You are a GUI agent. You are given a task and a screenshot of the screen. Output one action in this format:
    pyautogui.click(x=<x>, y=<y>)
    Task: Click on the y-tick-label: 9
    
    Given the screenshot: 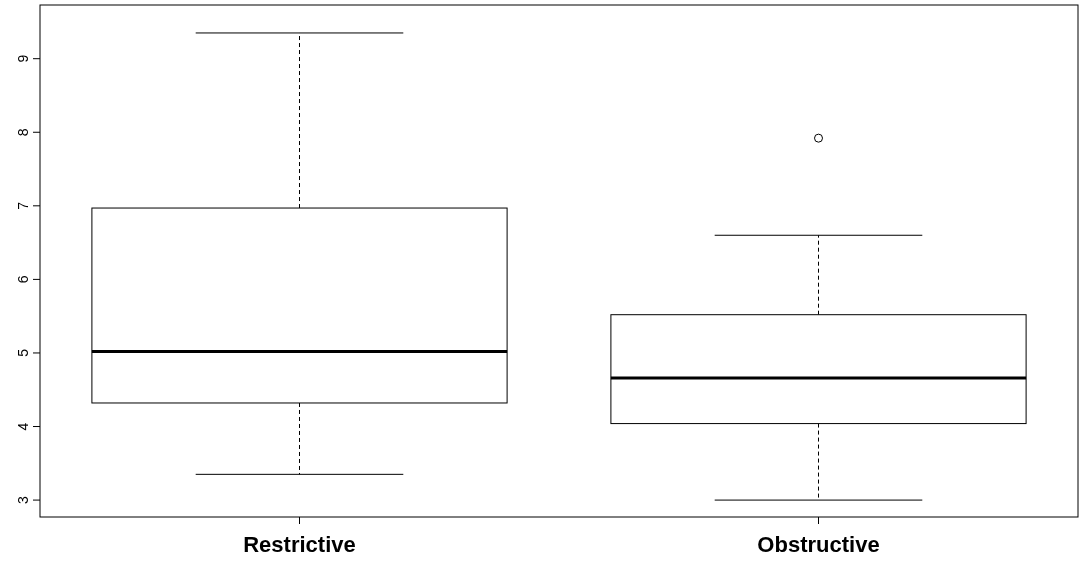 What is the action you would take?
    pyautogui.click(x=23, y=58)
    